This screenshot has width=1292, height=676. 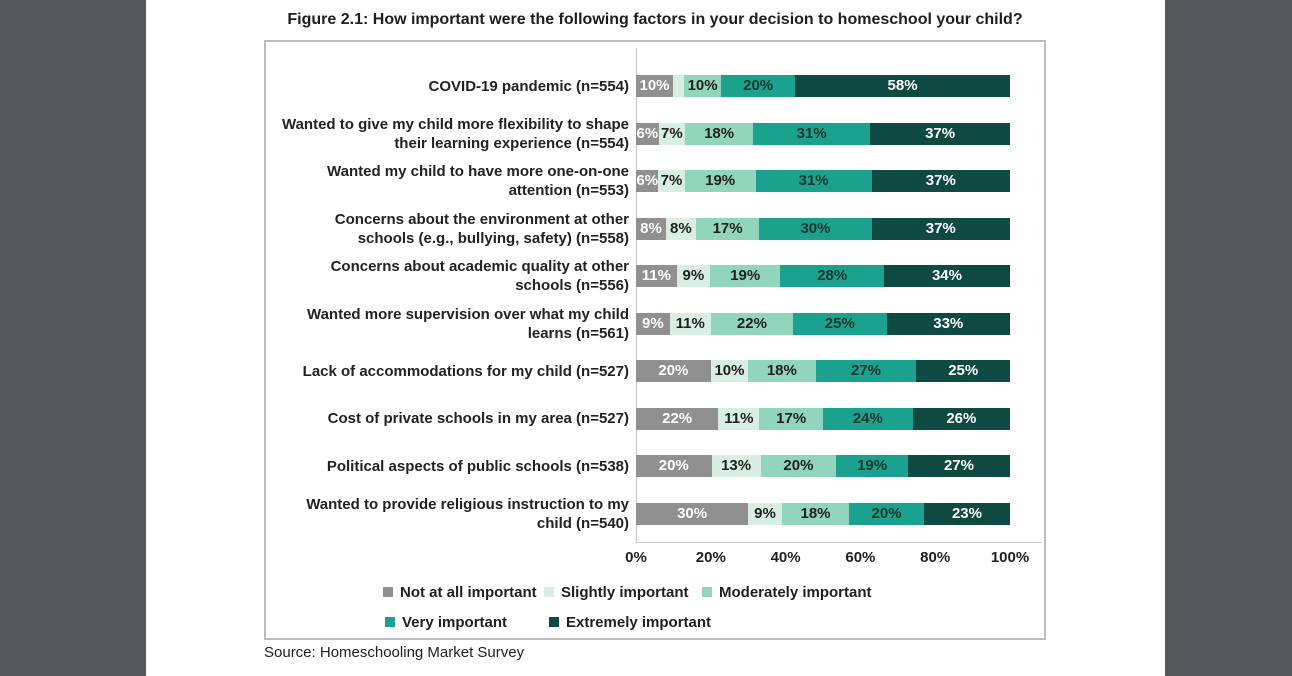 What do you see at coordinates (736, 465) in the screenshot?
I see `bar-value-label: 13%` at bounding box center [736, 465].